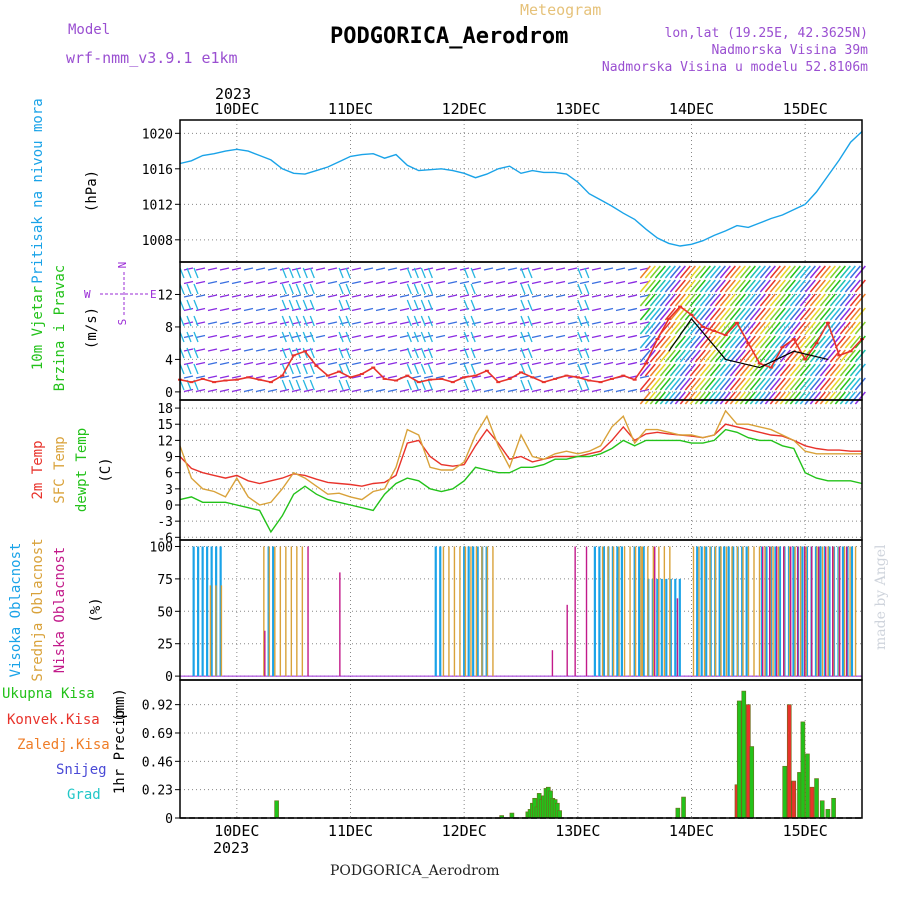 This screenshot has width=900, height=900. What do you see at coordinates (807, 786) in the screenshot?
I see `total-precip-bar` at bounding box center [807, 786].